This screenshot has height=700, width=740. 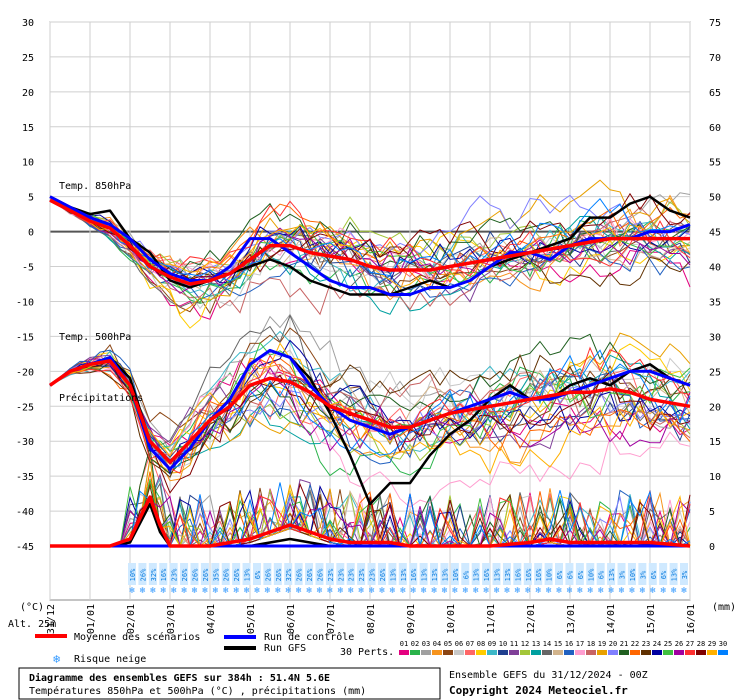 What do you see at coordinates (32, 624) in the screenshot?
I see `altitude-label: Alt. 25m` at bounding box center [32, 624].